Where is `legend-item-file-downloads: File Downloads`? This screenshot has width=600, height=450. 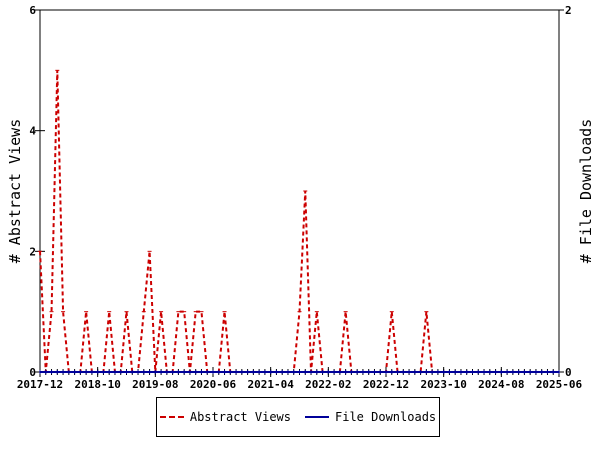 legend-item-file-downloads: File Downloads is located at coordinates (370, 417).